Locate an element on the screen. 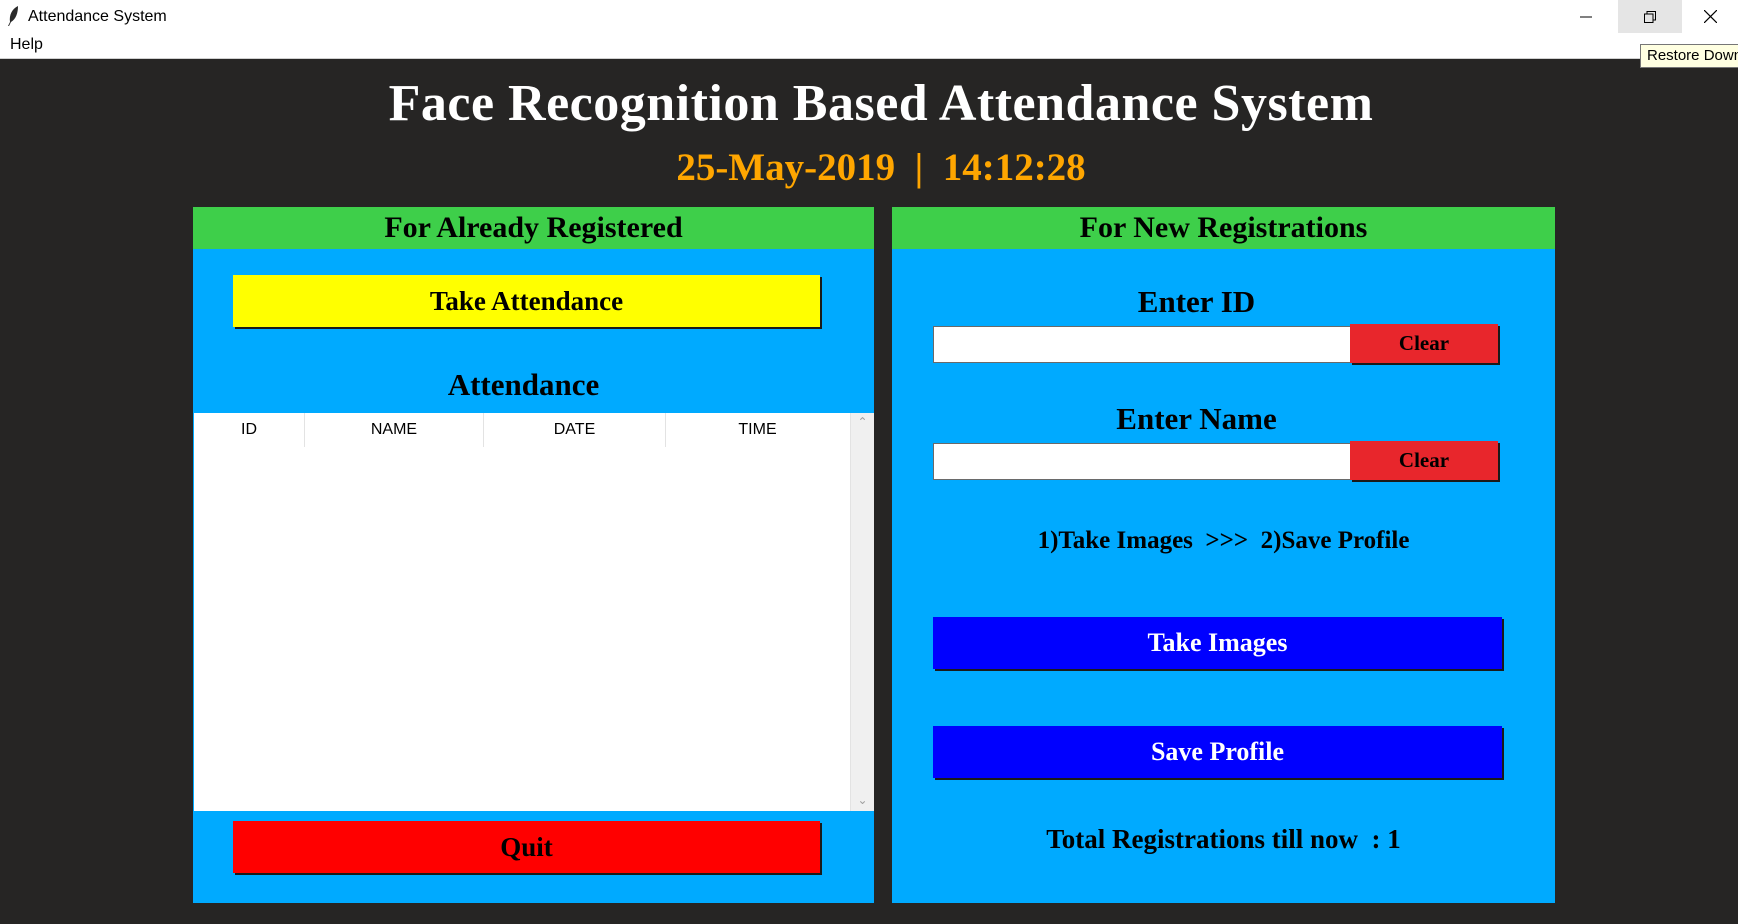 Image resolution: width=1738 pixels, height=924 pixels. restore-button is located at coordinates (1650, 16).